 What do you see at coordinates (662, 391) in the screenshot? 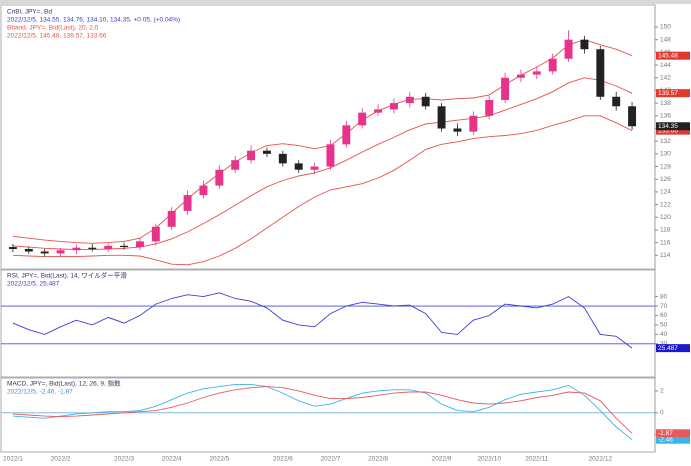
I see `y-tick-label: 2` at bounding box center [662, 391].